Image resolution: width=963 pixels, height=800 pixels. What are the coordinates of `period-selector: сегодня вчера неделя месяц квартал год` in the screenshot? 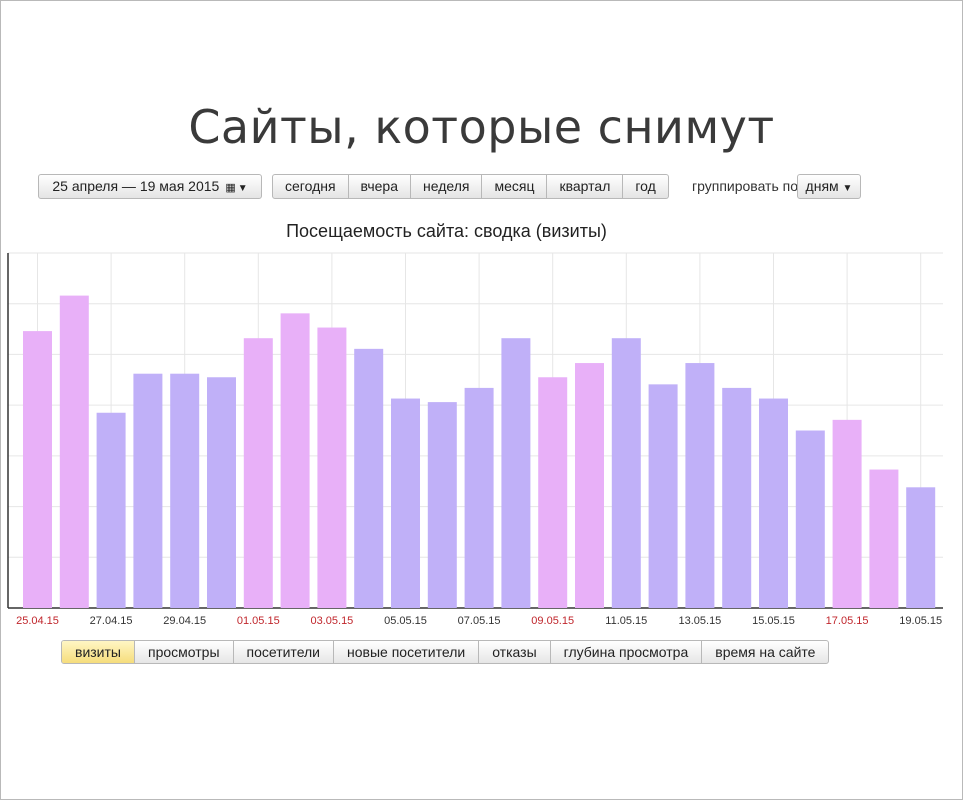 It's located at (470, 186).